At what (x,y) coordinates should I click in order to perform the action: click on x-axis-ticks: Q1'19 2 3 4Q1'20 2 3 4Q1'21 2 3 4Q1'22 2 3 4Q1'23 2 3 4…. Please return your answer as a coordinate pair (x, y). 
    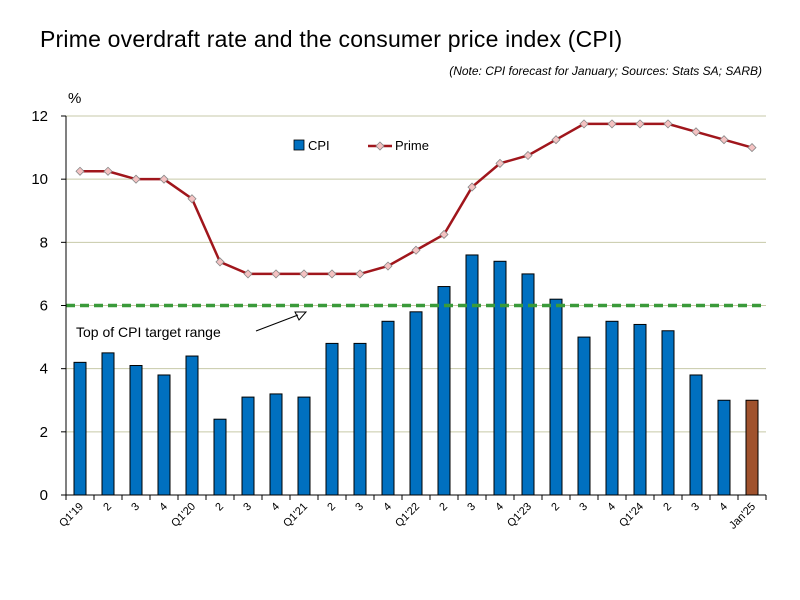
    Looking at the image, I should click on (412, 513).